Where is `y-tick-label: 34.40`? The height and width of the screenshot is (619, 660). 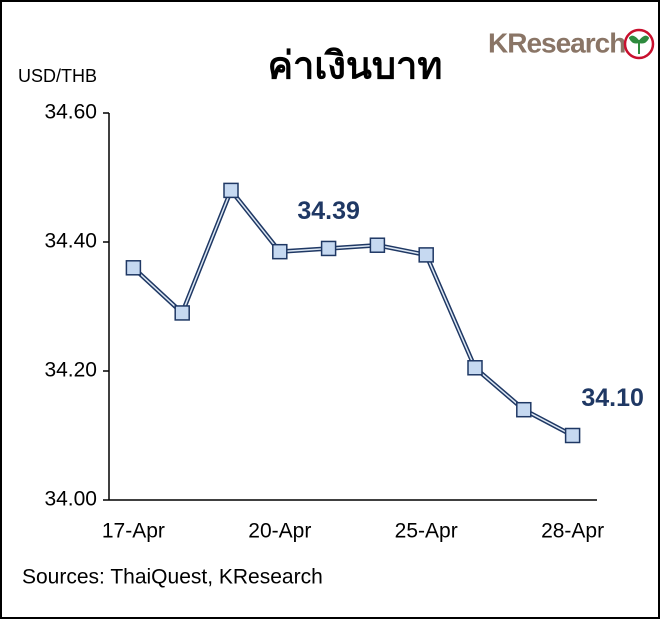 y-tick-label: 34.40 is located at coordinates (70, 241).